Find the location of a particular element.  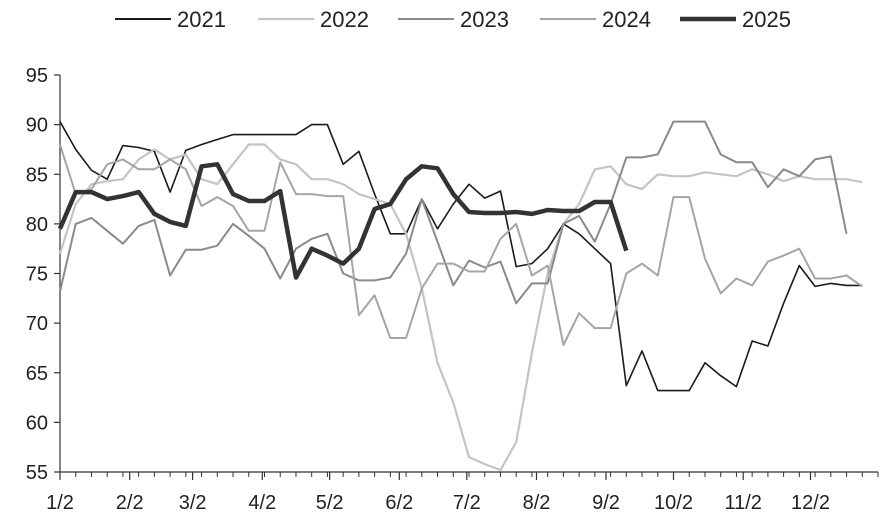

x-tick-label: 4/2 is located at coordinates (262, 503).